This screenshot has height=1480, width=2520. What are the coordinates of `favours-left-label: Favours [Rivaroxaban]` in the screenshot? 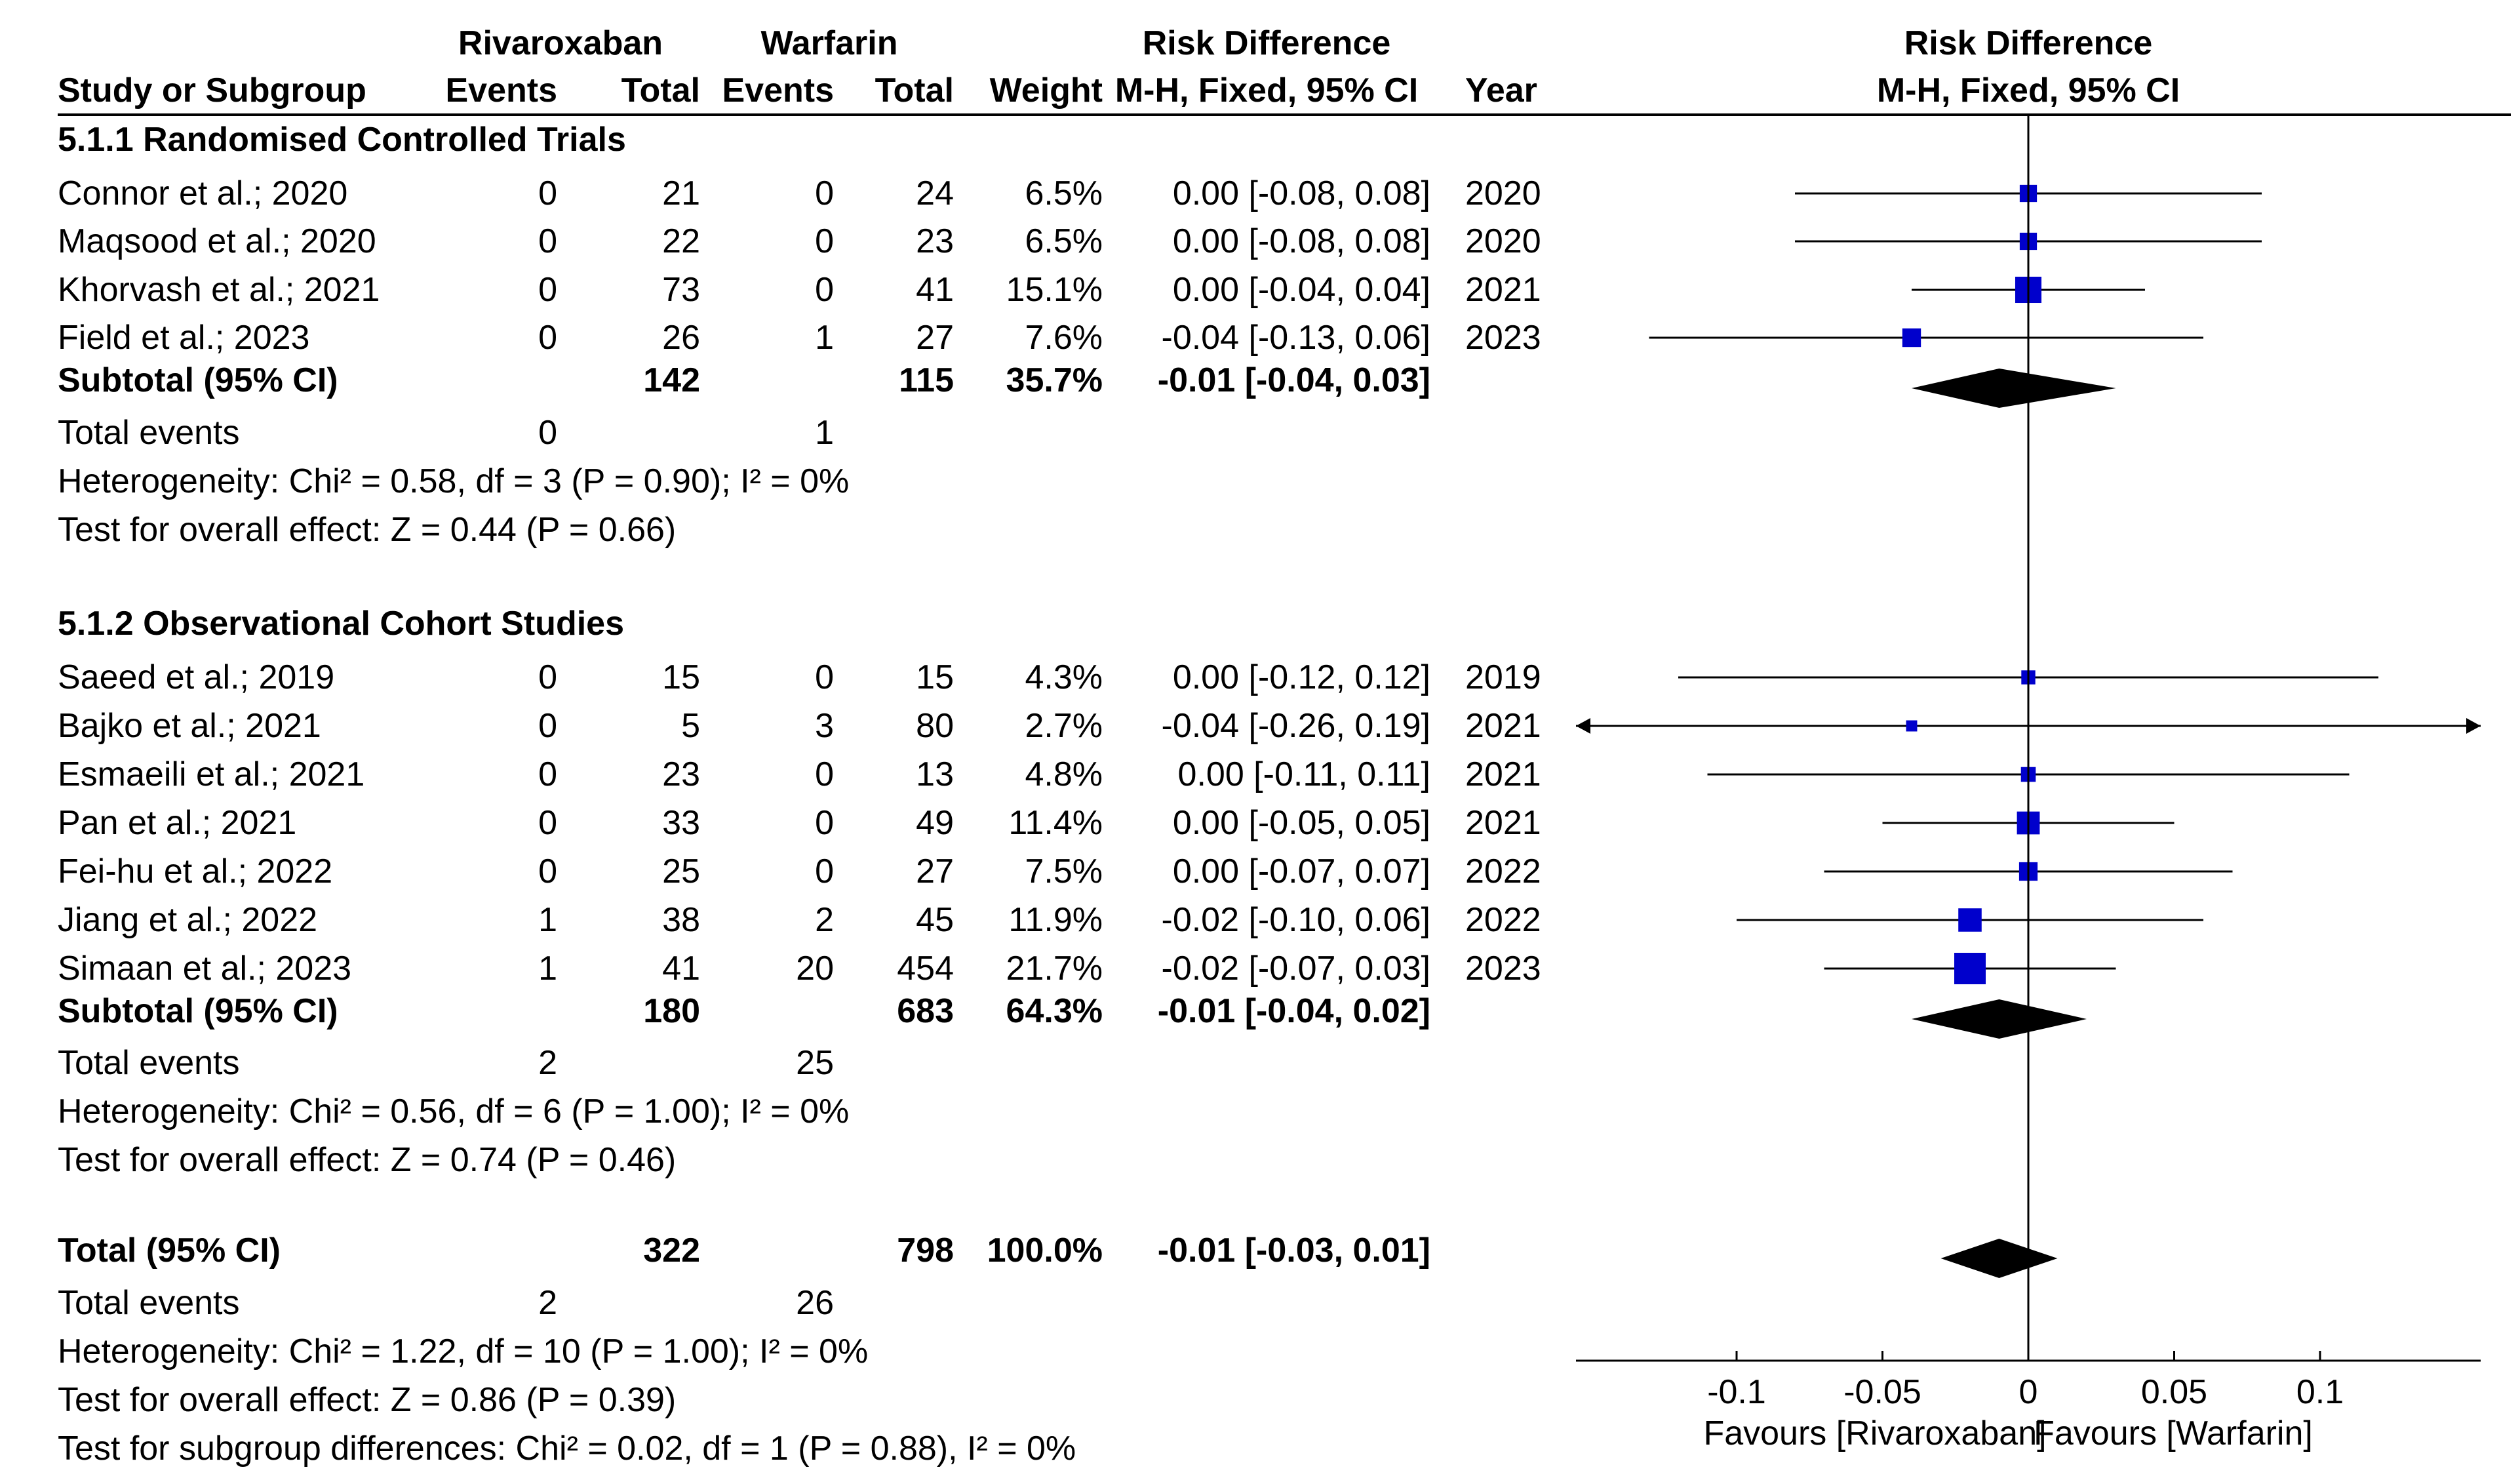 It's located at (1874, 1433).